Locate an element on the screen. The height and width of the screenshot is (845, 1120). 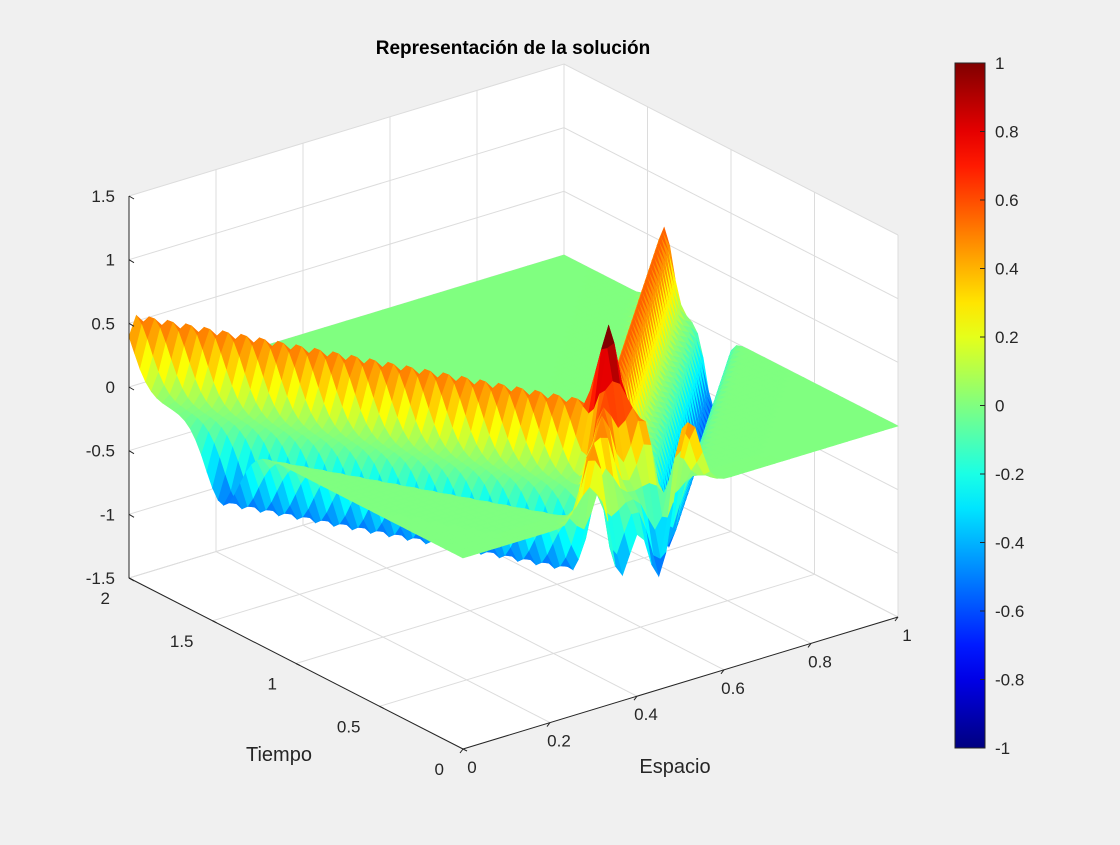
x-axis-line is located at coordinates (680, 683).